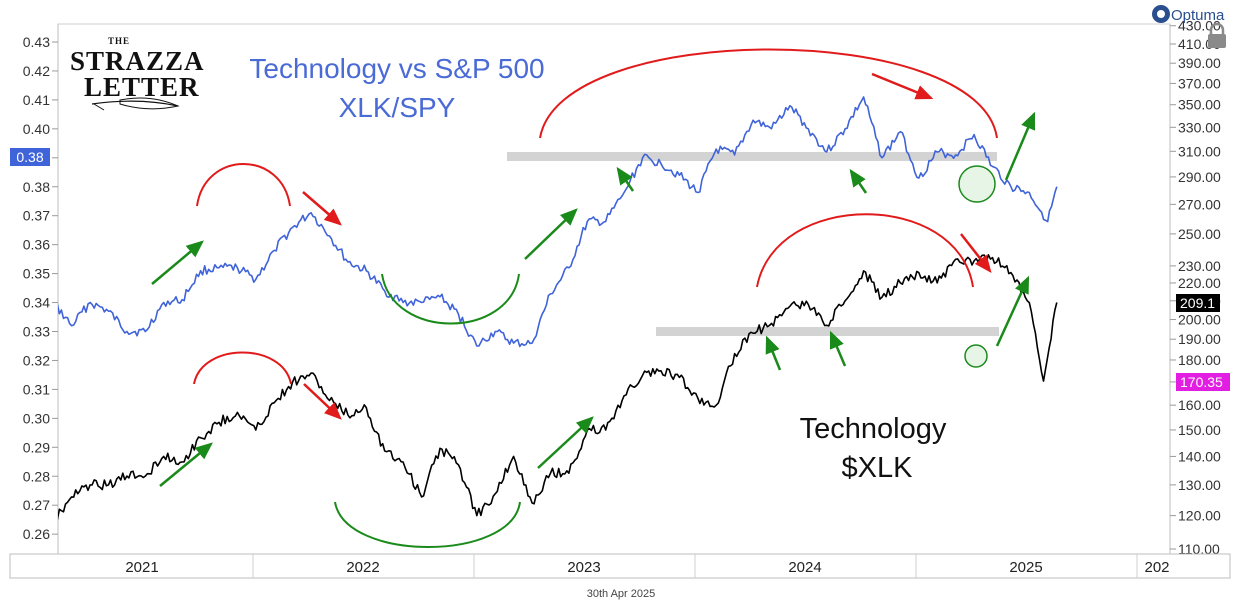  What do you see at coordinates (36, 245) in the screenshot?
I see `left-tick-label: 0.36` at bounding box center [36, 245].